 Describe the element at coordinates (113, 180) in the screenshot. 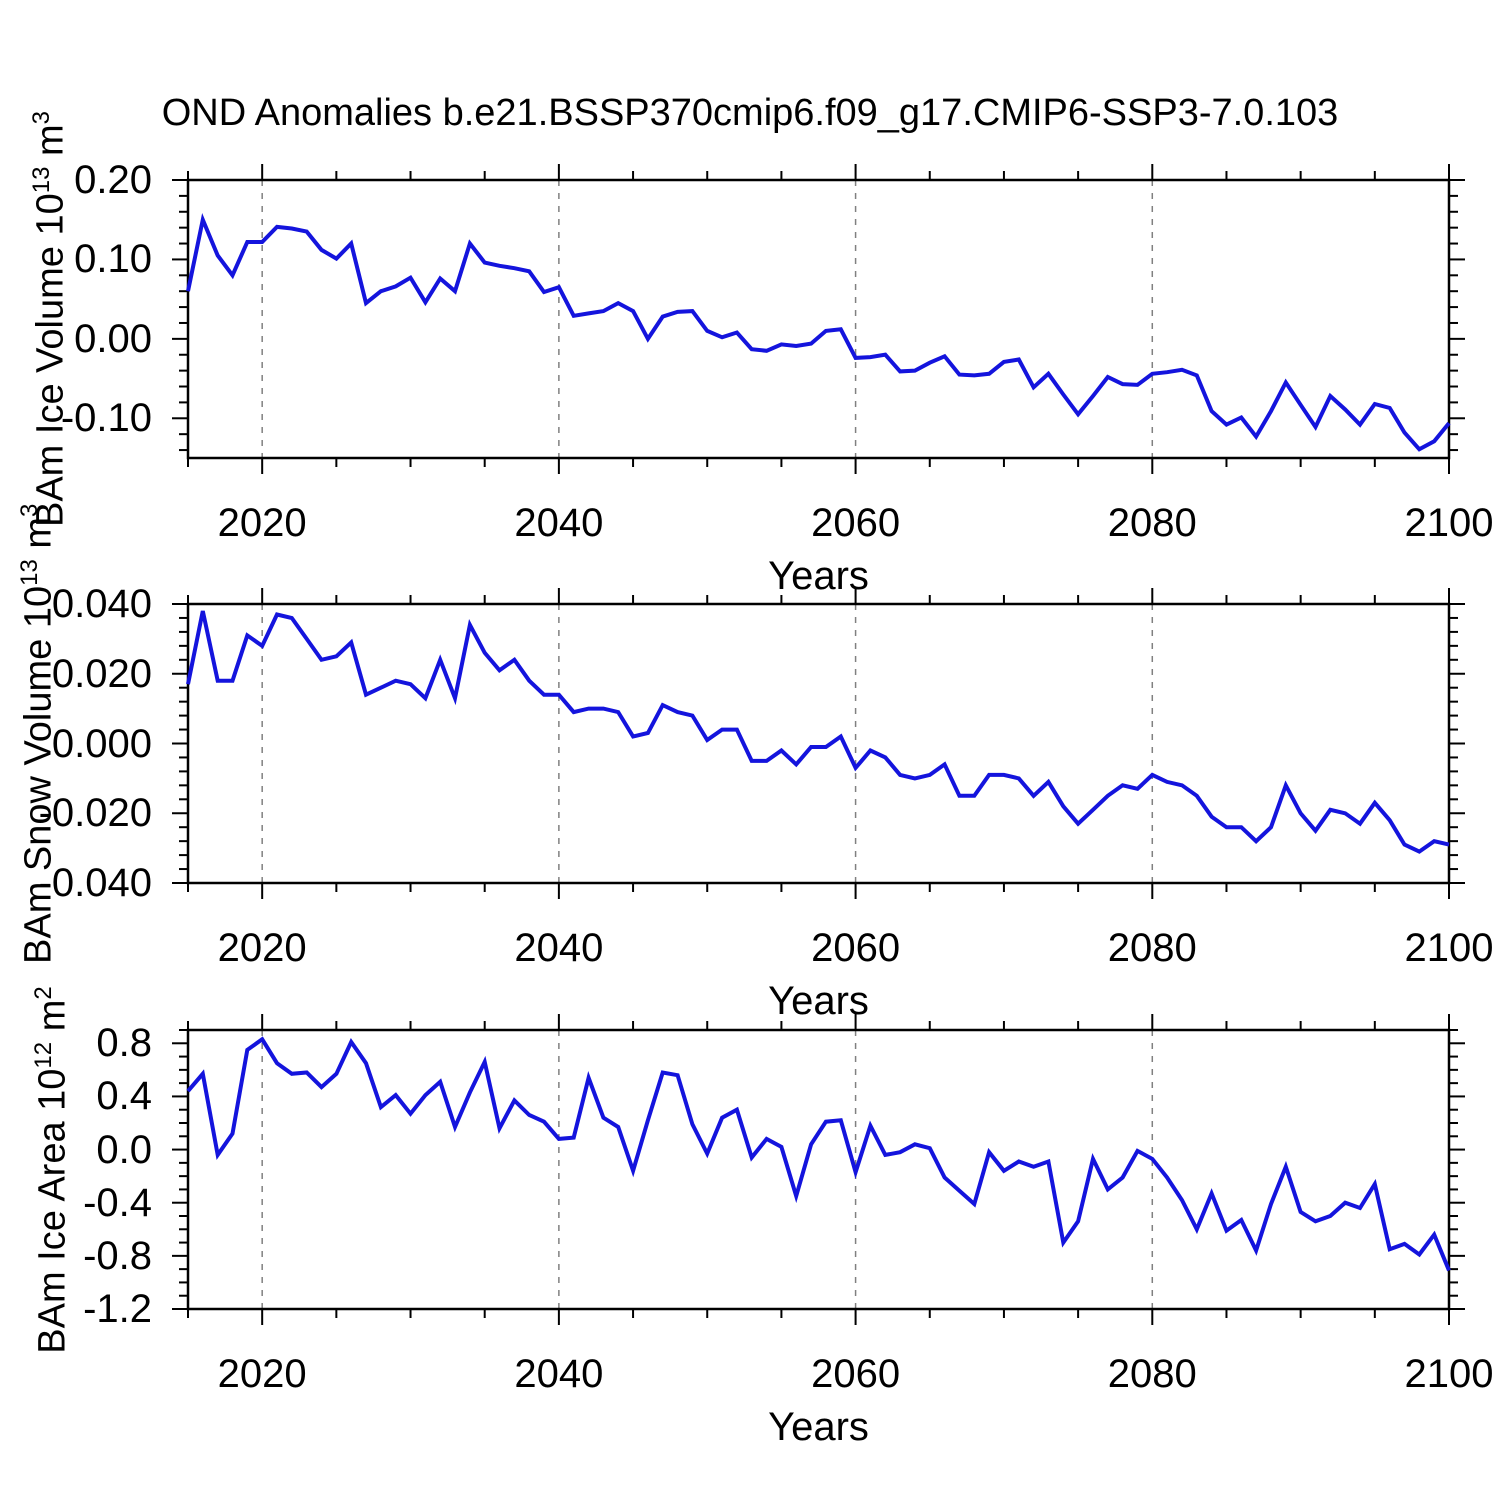

I see `y-tick-label: 0.20` at that location.